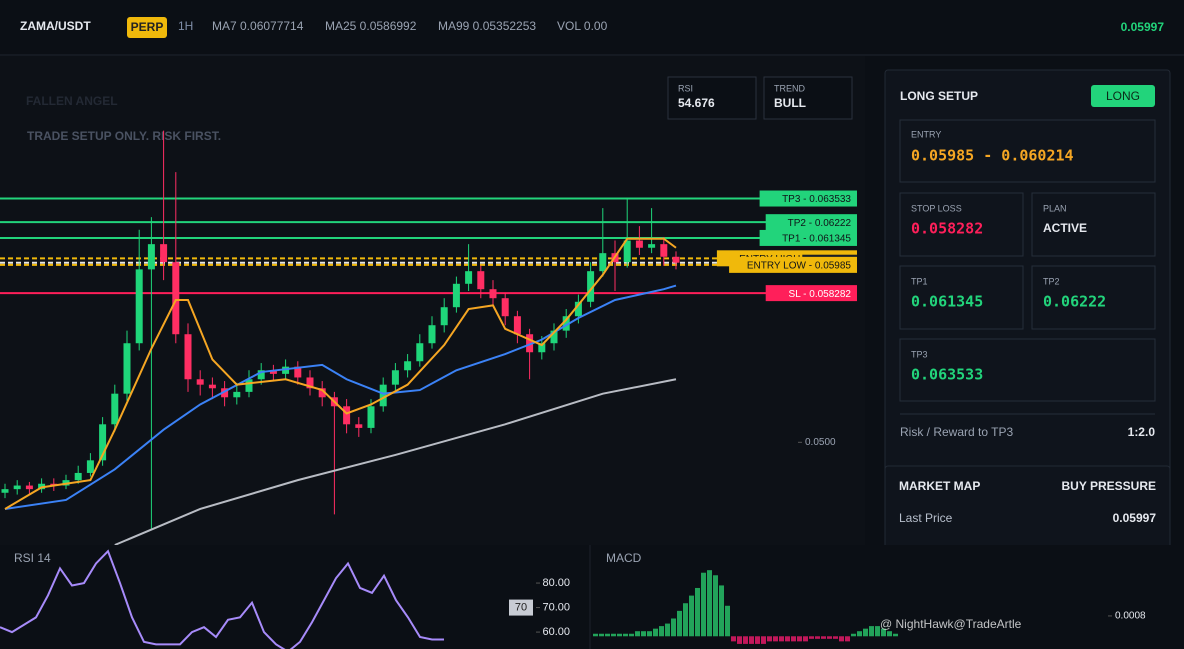 Image resolution: width=1184 pixels, height=649 pixels. Describe the element at coordinates (395, 462) in the screenshot. I see `moving-average` at that location.